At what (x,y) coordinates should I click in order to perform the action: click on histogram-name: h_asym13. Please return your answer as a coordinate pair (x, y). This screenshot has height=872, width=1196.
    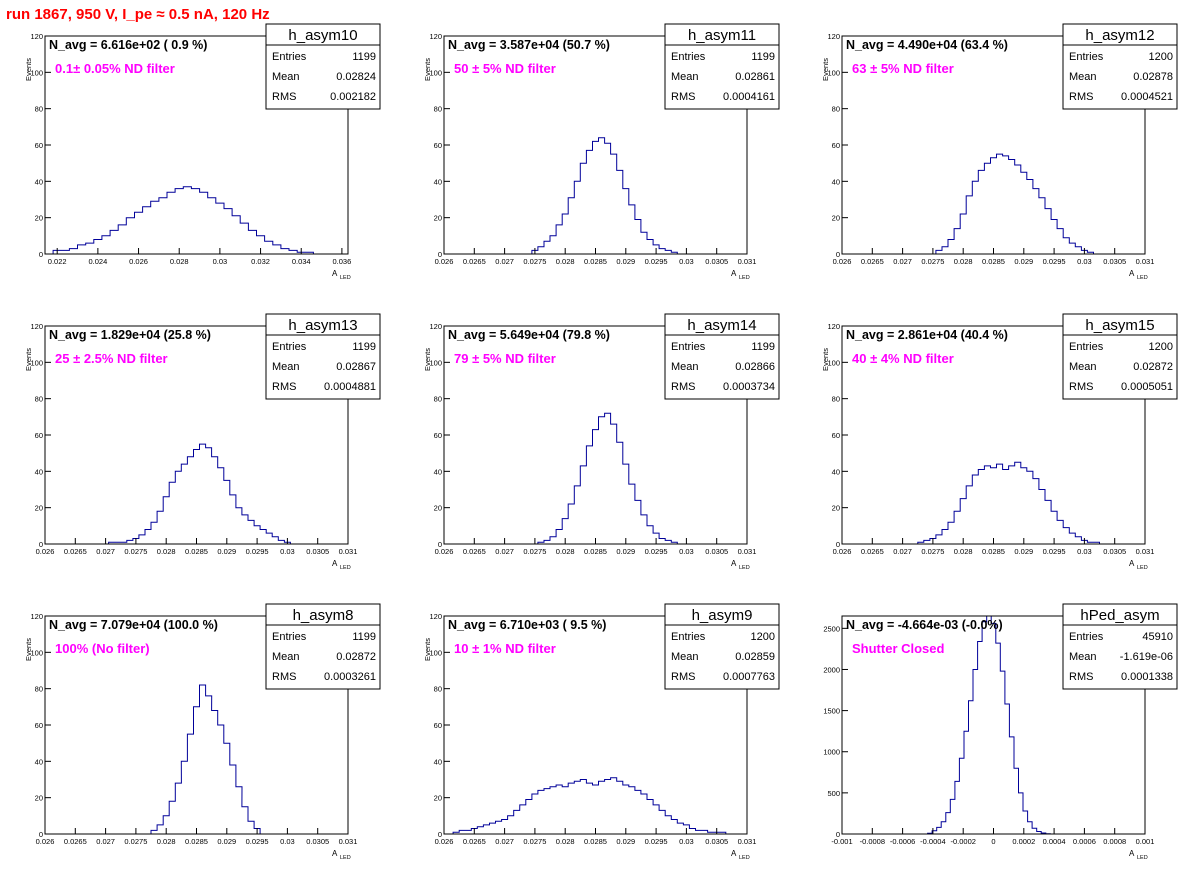
    Looking at the image, I should click on (322, 325).